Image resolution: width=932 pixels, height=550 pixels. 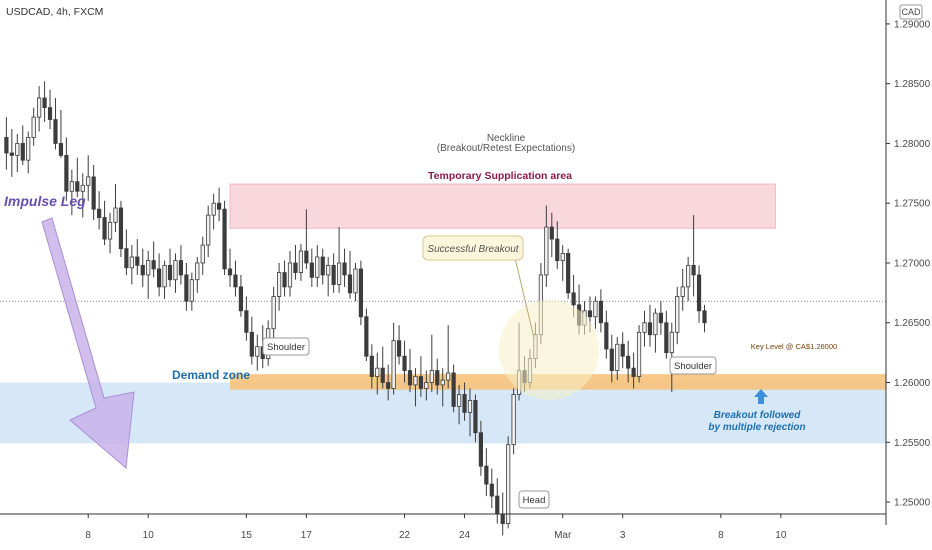 I want to click on price-tick-label: 1.28000, so click(x=912, y=144).